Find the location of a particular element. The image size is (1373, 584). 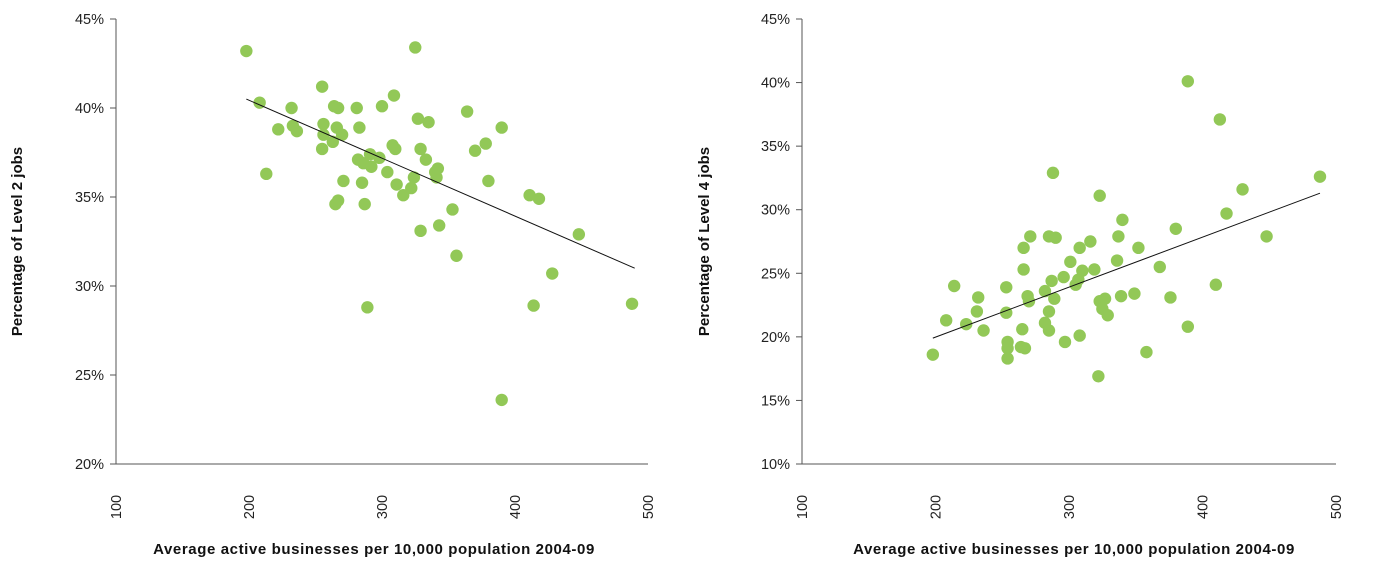

y-tick-label: 15% is located at coordinates (775, 401).